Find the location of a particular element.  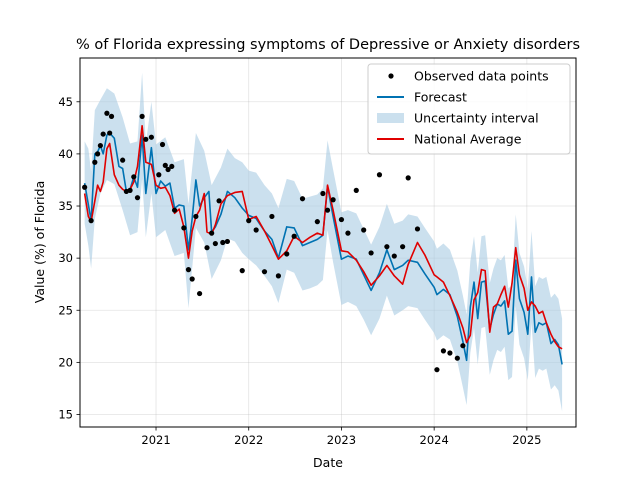

y-tick-label: 35 is located at coordinates (65, 206).